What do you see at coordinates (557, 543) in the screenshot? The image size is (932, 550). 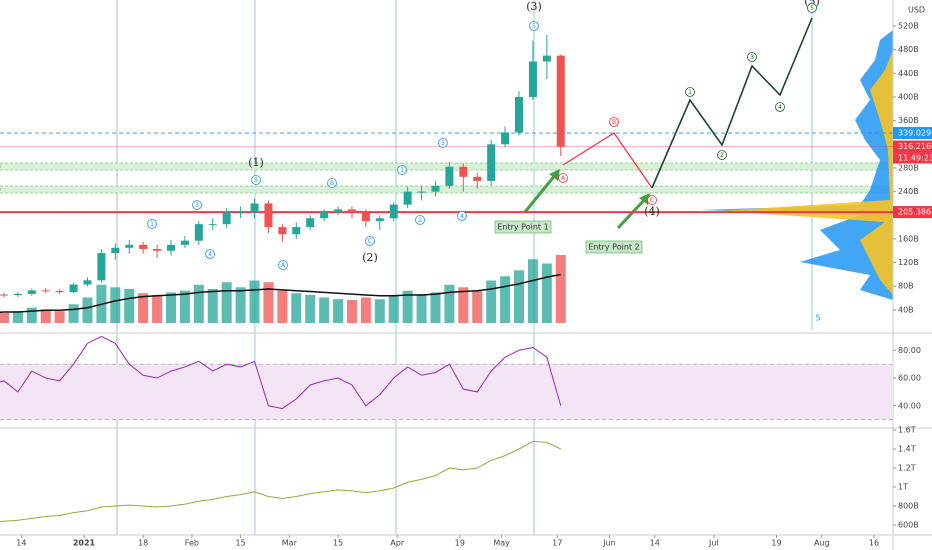 I see `x-tick-label: 17` at bounding box center [557, 543].